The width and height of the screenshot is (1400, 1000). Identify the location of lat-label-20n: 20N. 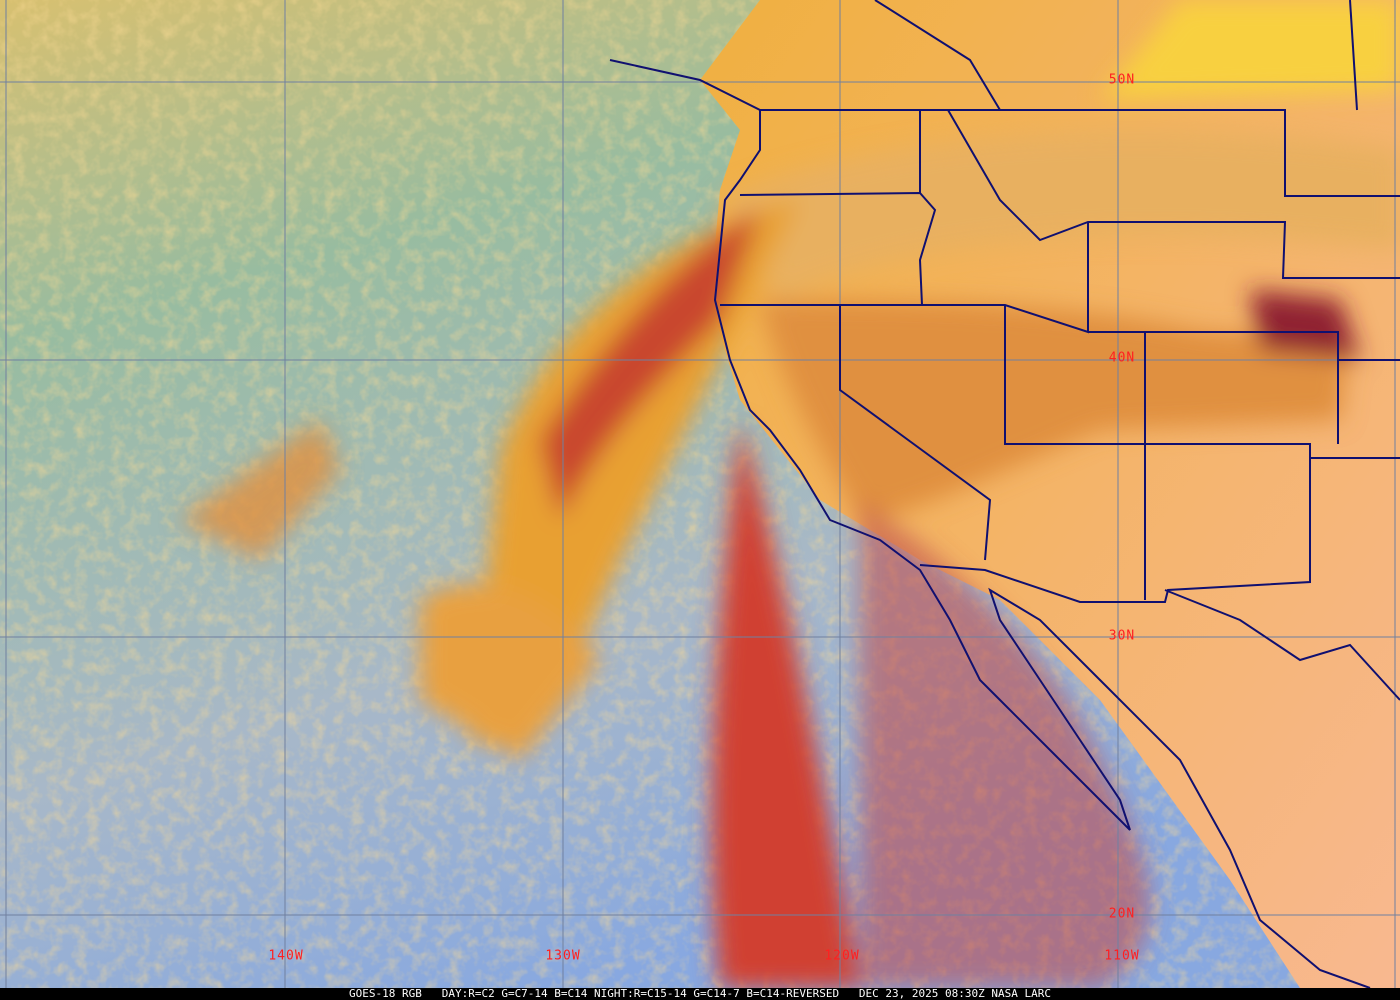
(1122, 914).